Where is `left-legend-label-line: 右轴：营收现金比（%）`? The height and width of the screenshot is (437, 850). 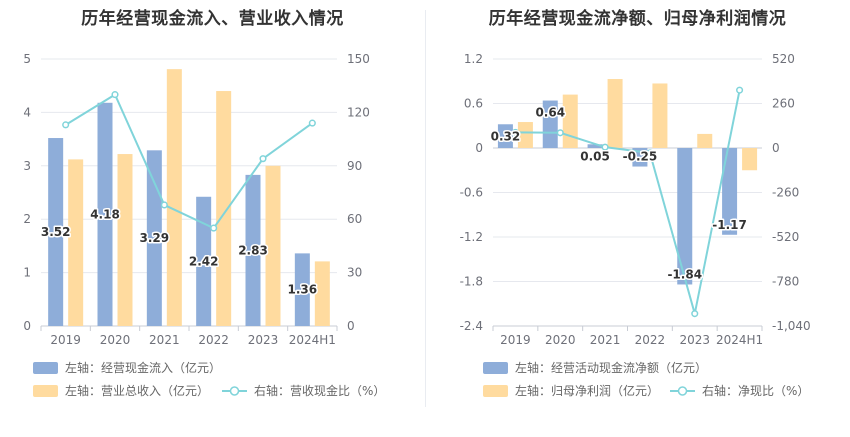 left-legend-label-line: 右轴：营收现金比（%） is located at coordinates (319, 390).